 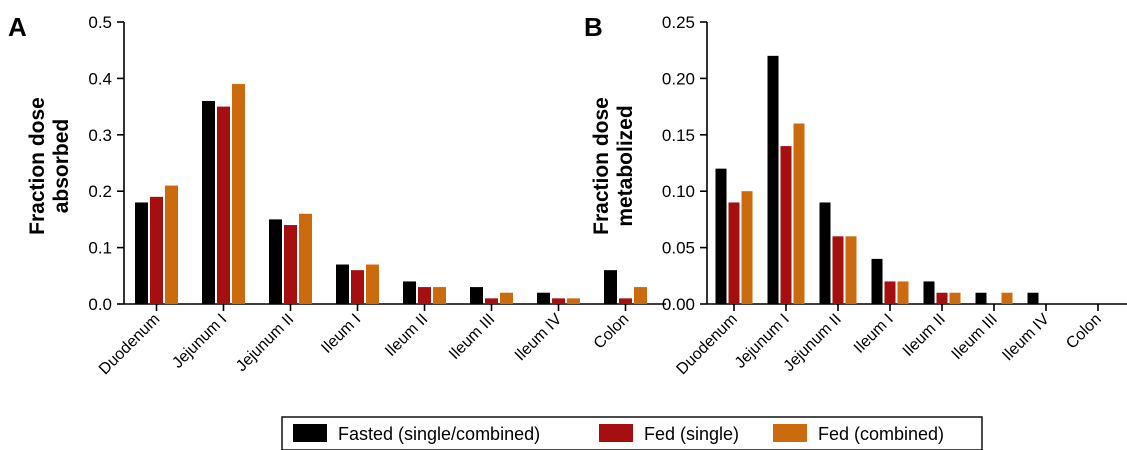 What do you see at coordinates (881, 434) in the screenshot?
I see `legend-label-fed-combined: Fed (combined)` at bounding box center [881, 434].